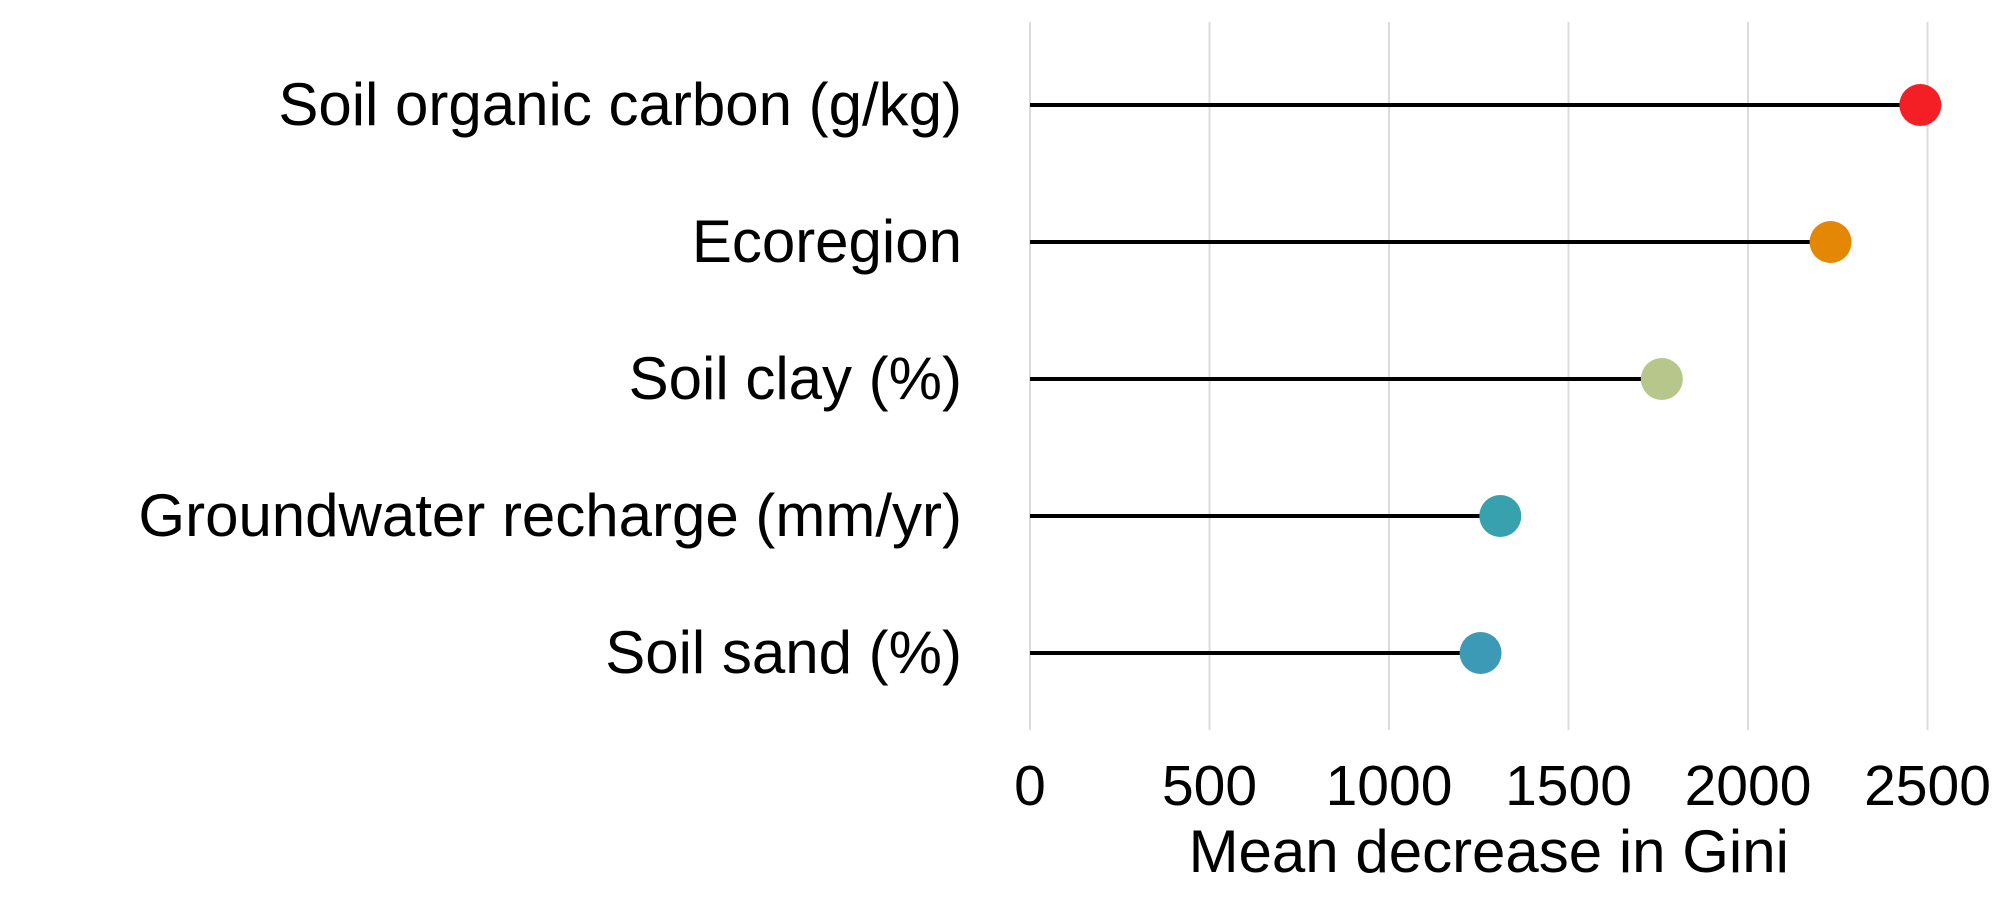 The width and height of the screenshot is (2010, 900). Describe the element at coordinates (1502, 786) in the screenshot. I see `x-tick-labels: 0 500 1000 1500 2000 2500` at that location.